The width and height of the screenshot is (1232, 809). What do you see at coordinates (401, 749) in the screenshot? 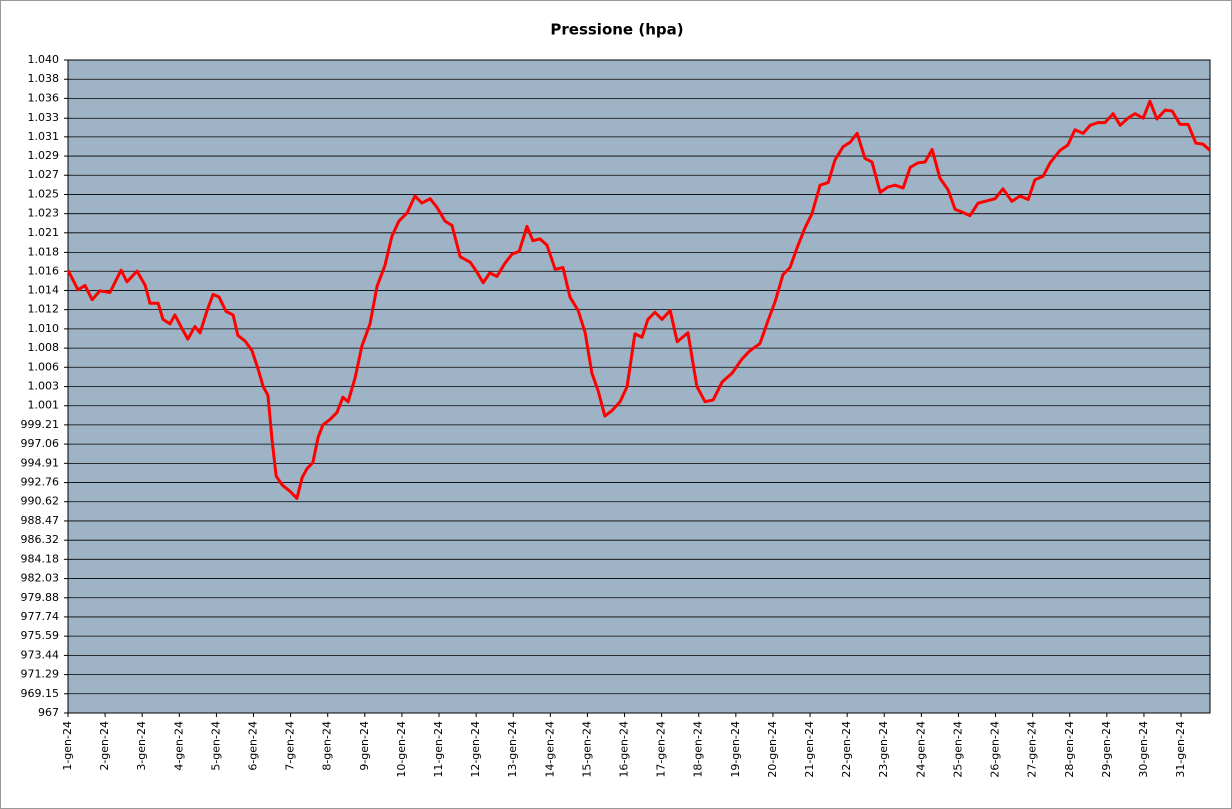
I see `x-tick-label: 10-gen-24` at bounding box center [401, 749].